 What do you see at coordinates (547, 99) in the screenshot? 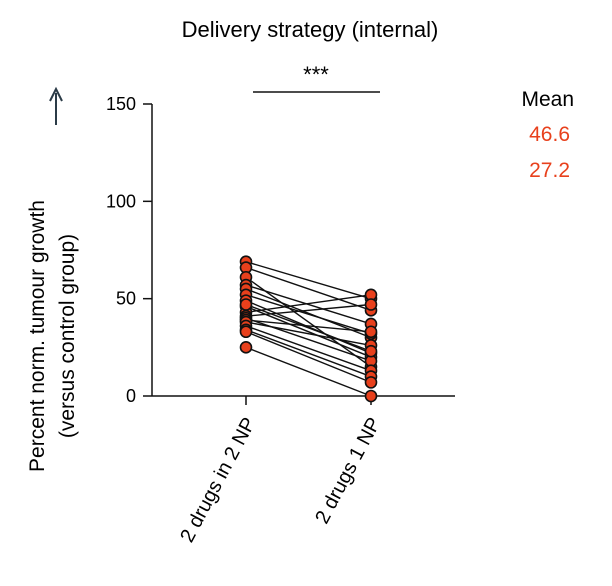
I see `mean-header: Mean` at bounding box center [547, 99].